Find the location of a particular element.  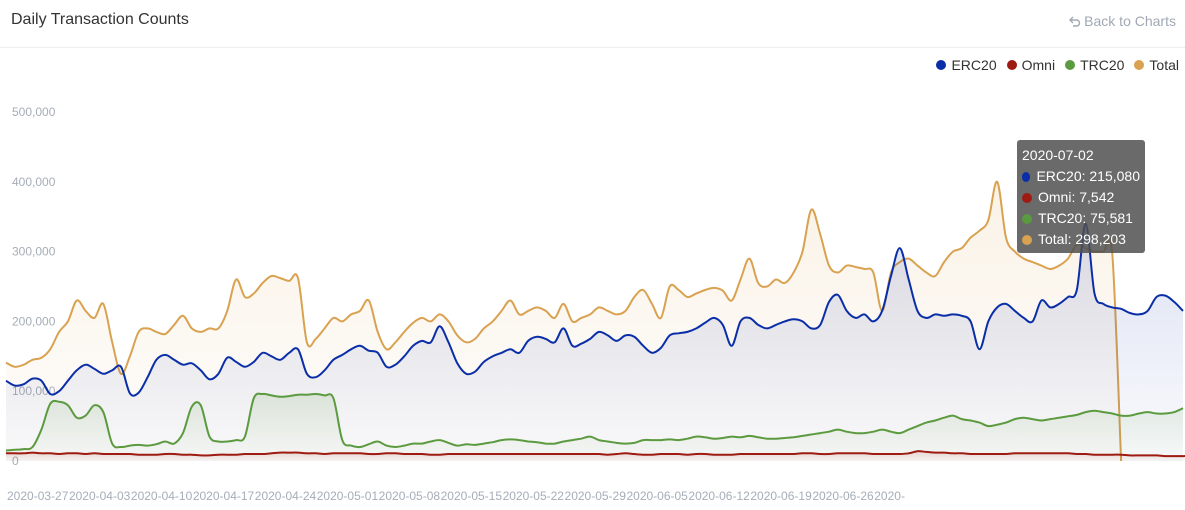

x-tick-label: 2020-06-26 is located at coordinates (843, 496).